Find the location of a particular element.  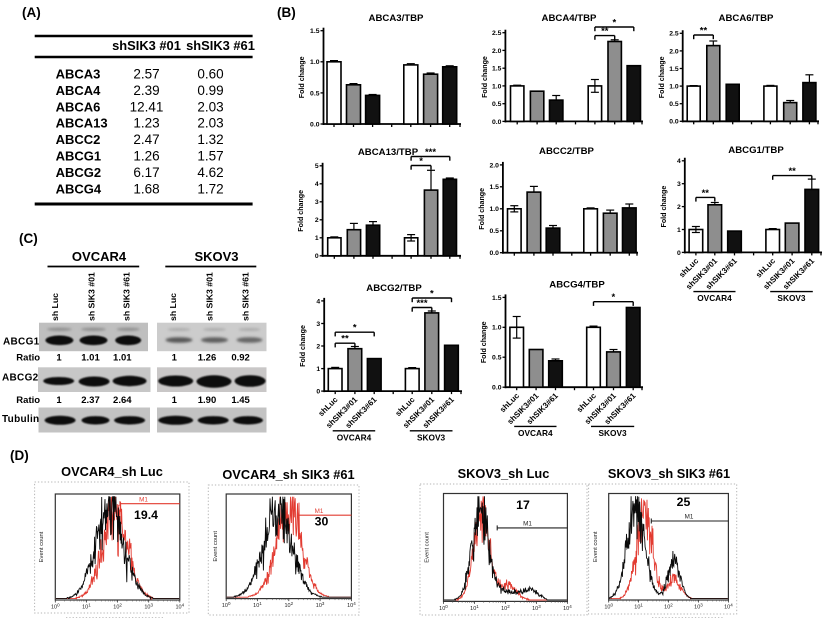

svg-text: 0.92 is located at coordinates (240, 358).